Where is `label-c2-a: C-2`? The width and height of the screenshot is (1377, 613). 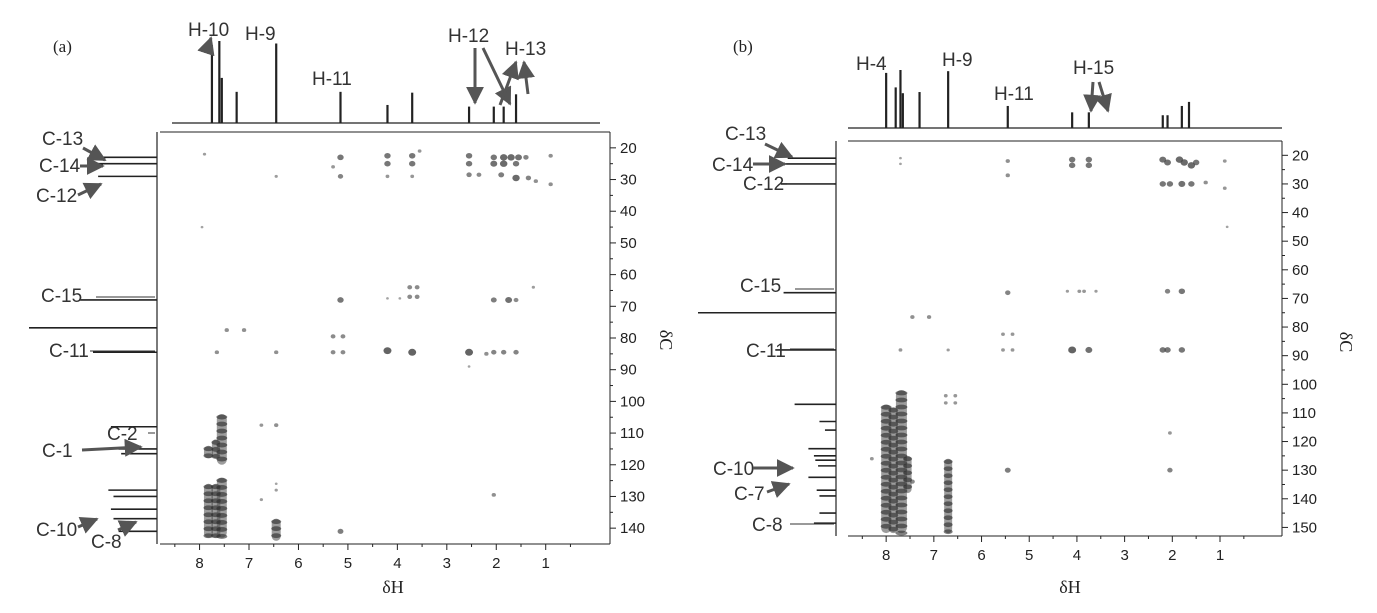 label-c2-a: C-2 is located at coordinates (122, 434).